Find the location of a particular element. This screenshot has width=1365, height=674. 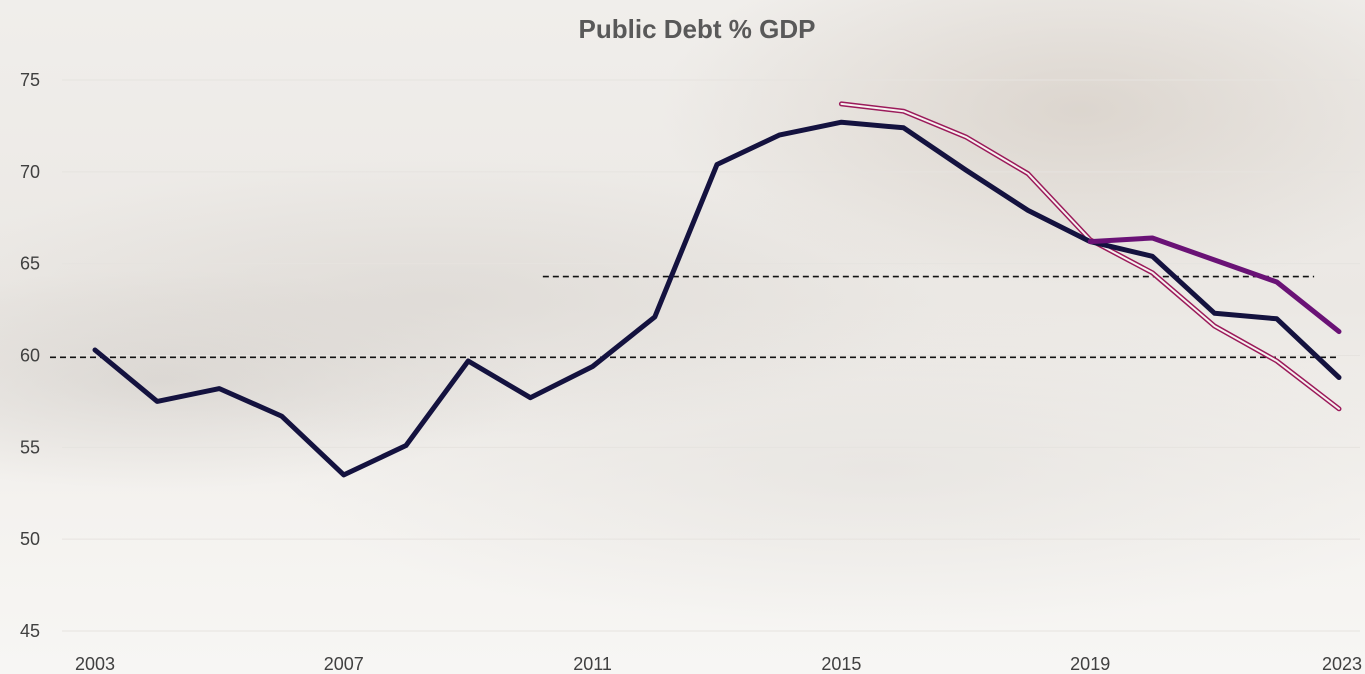

series-line-path is located at coordinates (1214, 285).